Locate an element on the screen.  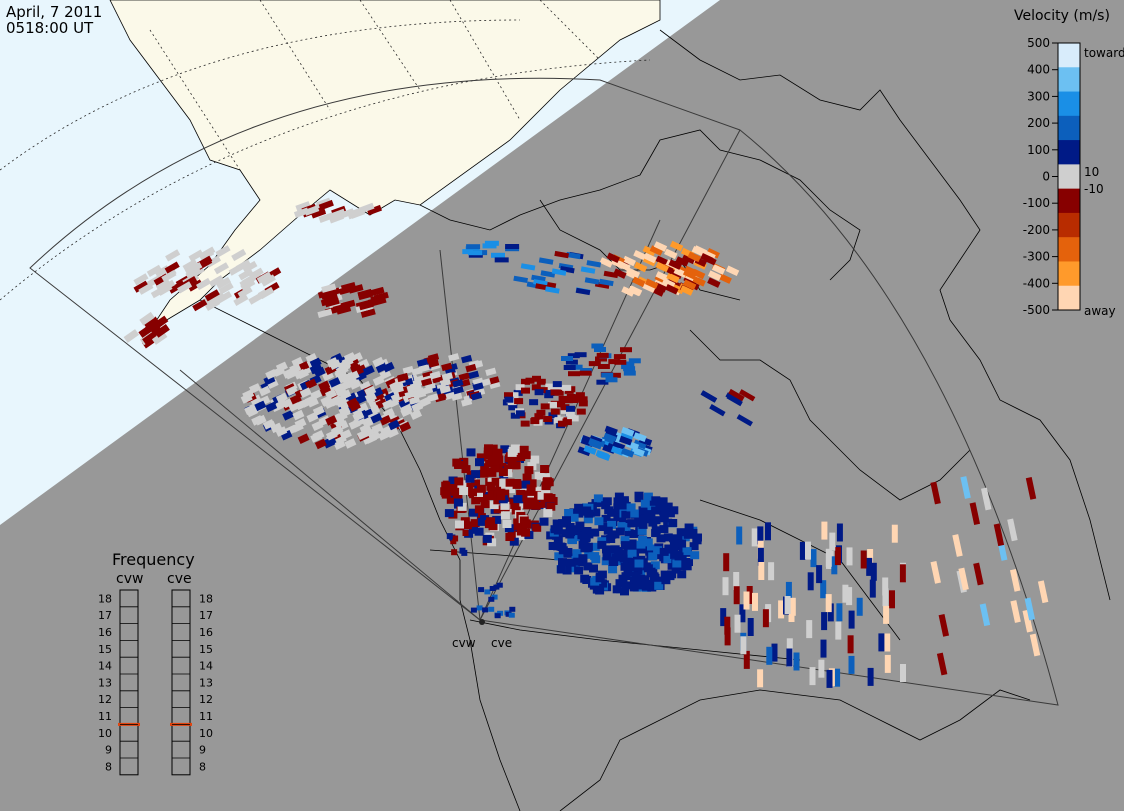
away-label: away is located at coordinates (1100, 311).